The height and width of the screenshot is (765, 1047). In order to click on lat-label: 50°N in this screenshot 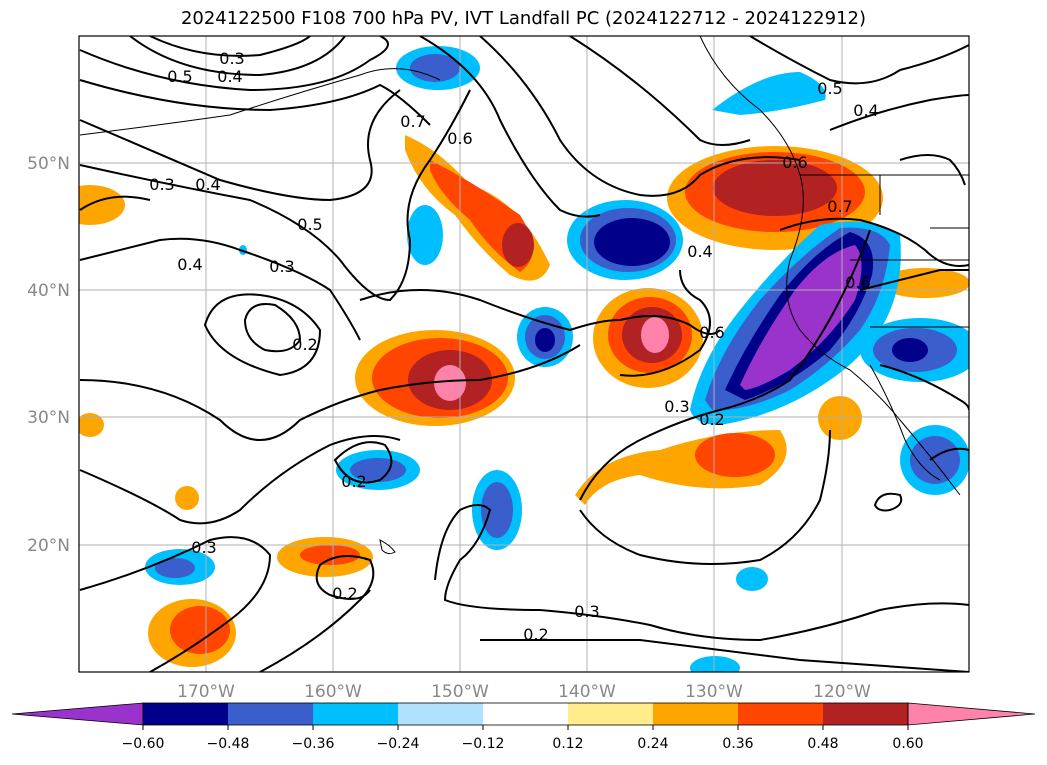, I will do `click(48, 164)`.